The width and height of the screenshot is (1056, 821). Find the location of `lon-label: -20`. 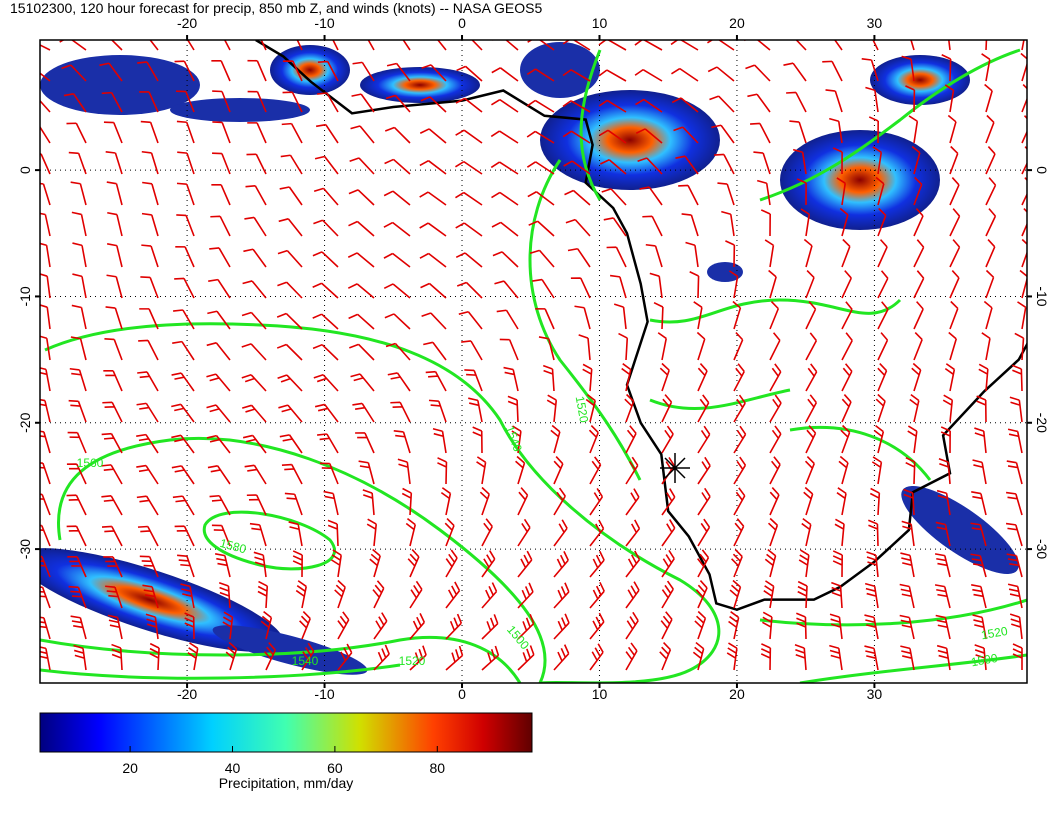

lon-label: -20 is located at coordinates (187, 23).